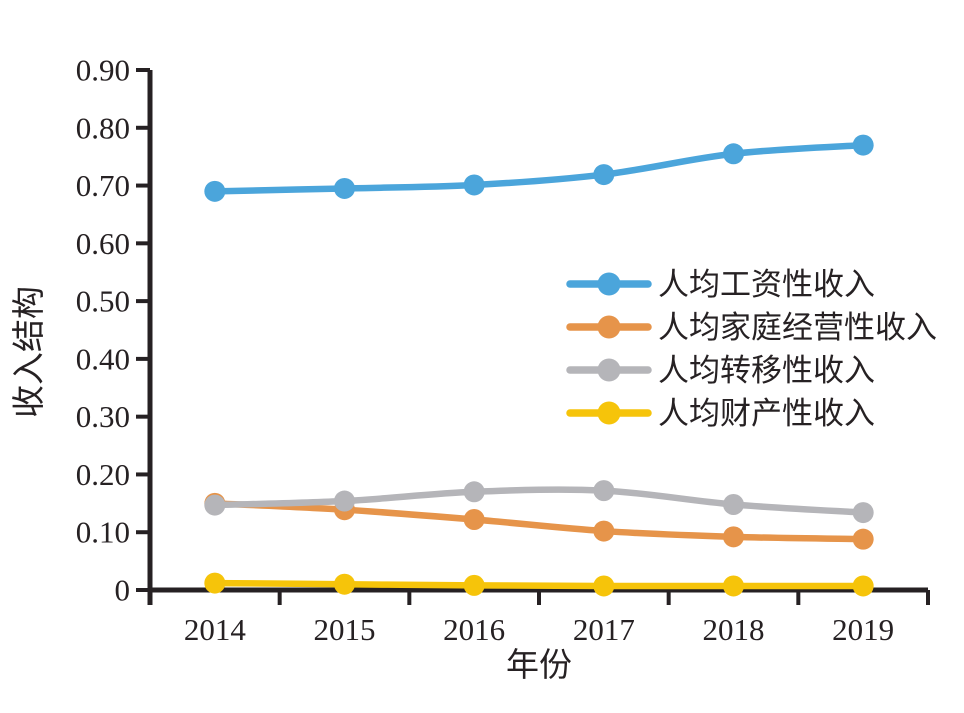  Describe the element at coordinates (539, 629) in the screenshot. I see `x-axis-tick-labels: 2014 2015 2016 2017 2018 2019` at that location.